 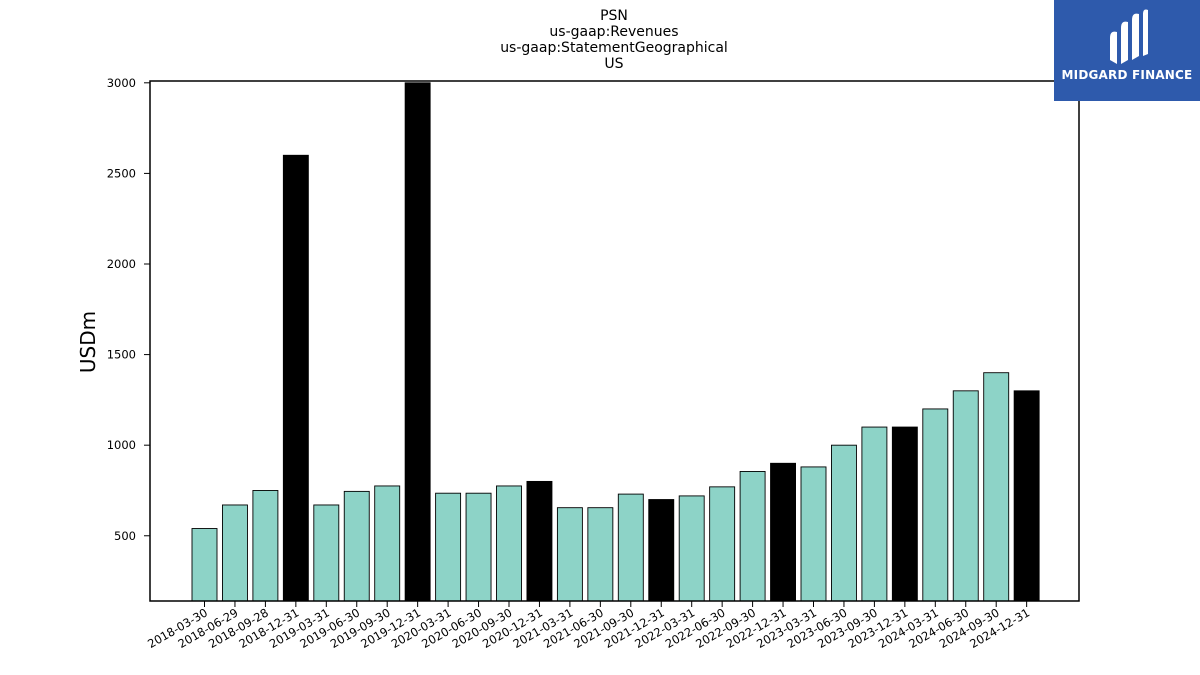 I want to click on y-tick-label: 1000, so click(x=121, y=445).